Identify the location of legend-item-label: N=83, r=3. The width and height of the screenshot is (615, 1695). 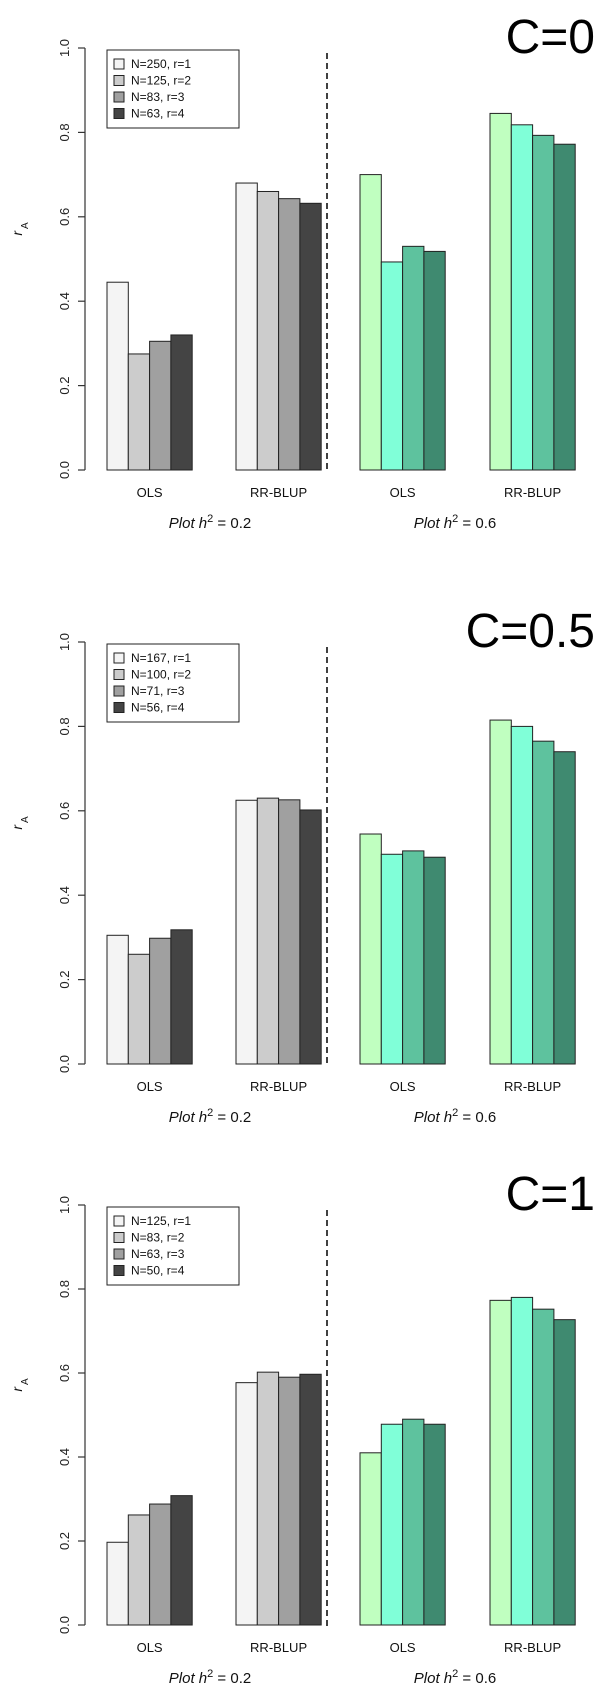
(158, 97).